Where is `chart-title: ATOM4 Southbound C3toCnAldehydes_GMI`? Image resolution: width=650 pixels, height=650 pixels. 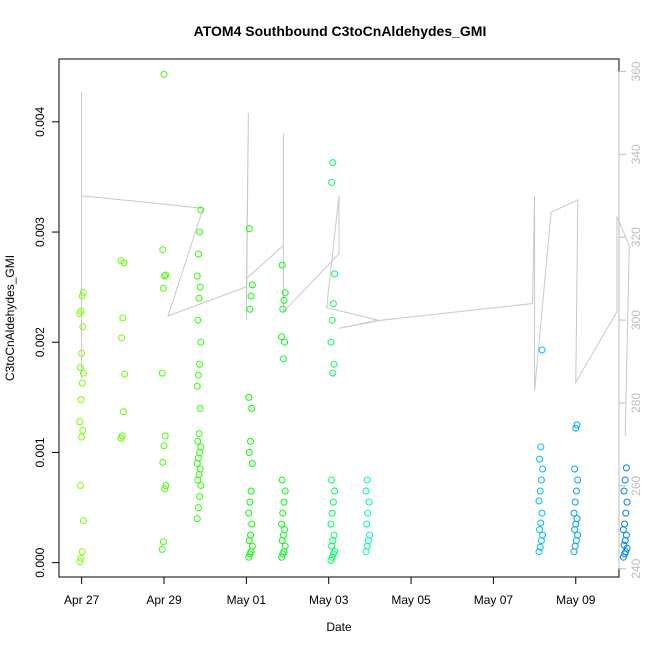 chart-title: ATOM4 Southbound C3toCnAldehydes_GMI is located at coordinates (340, 31).